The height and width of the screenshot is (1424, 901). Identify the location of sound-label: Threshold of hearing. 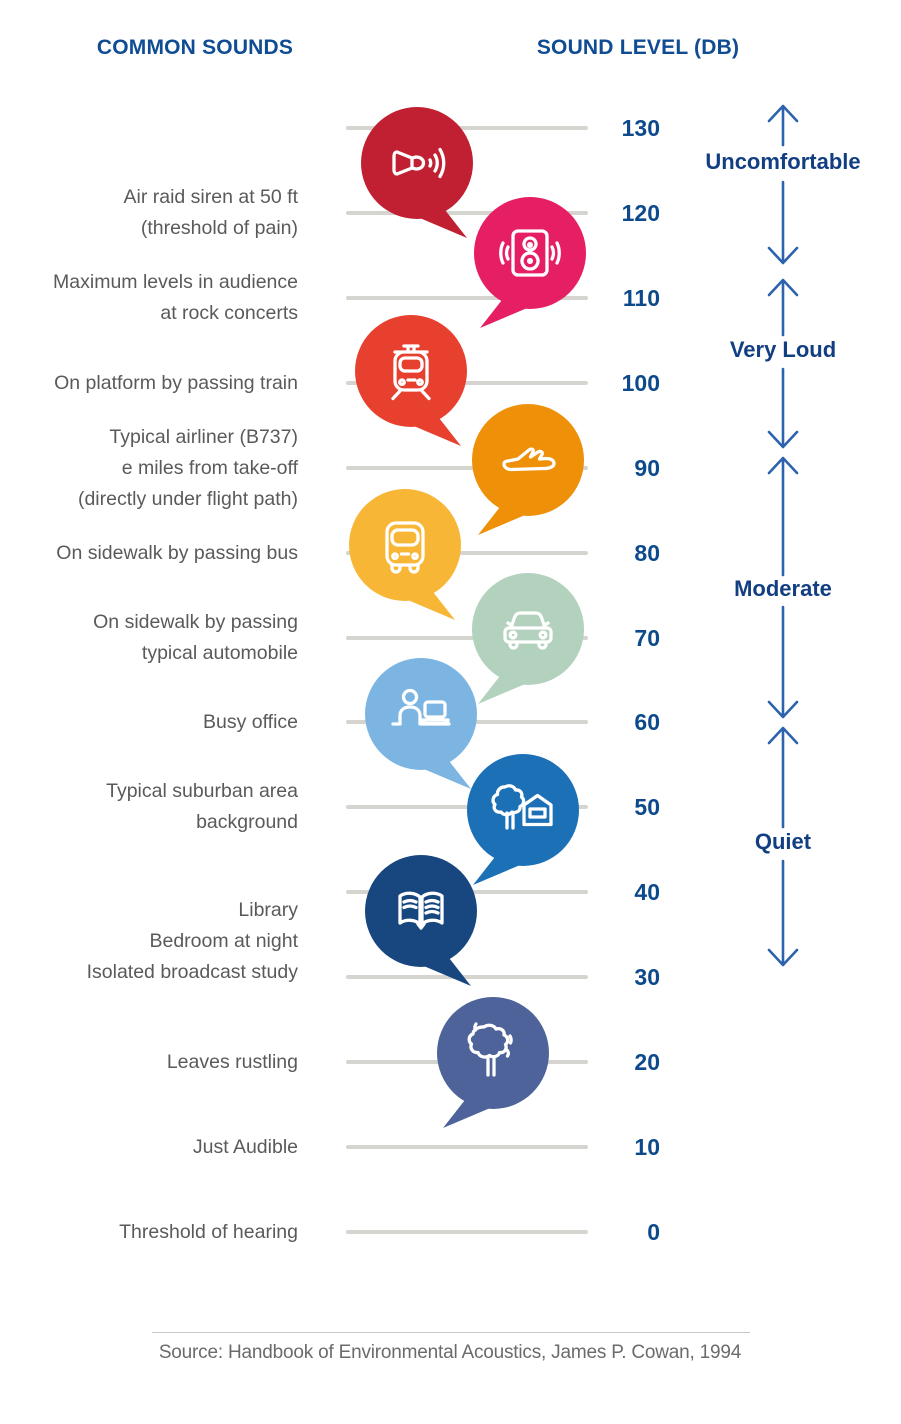
(149, 1232).